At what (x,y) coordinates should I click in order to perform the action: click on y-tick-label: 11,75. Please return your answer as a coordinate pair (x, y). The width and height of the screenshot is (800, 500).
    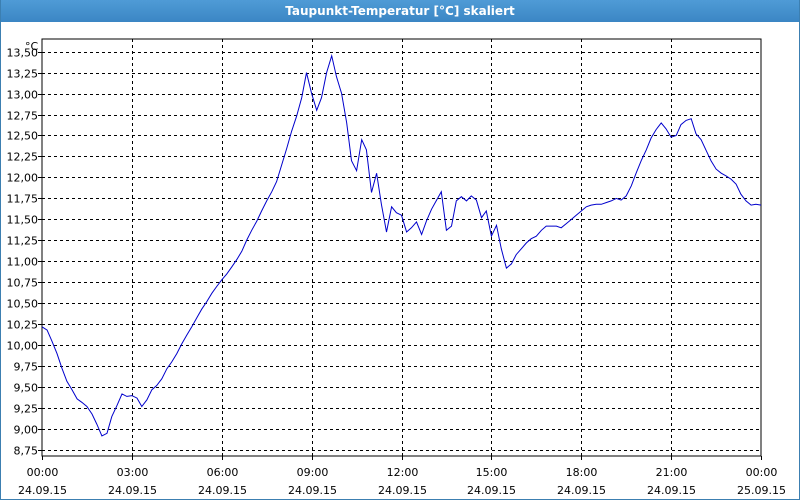
    Looking at the image, I should click on (23, 199).